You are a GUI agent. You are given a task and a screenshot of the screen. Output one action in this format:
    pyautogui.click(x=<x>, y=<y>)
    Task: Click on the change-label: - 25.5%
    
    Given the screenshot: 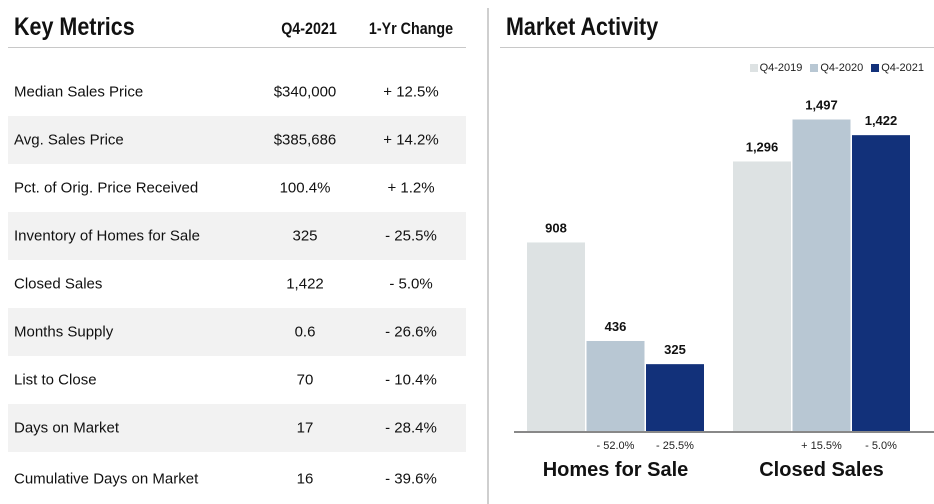 What is the action you would take?
    pyautogui.click(x=675, y=446)
    